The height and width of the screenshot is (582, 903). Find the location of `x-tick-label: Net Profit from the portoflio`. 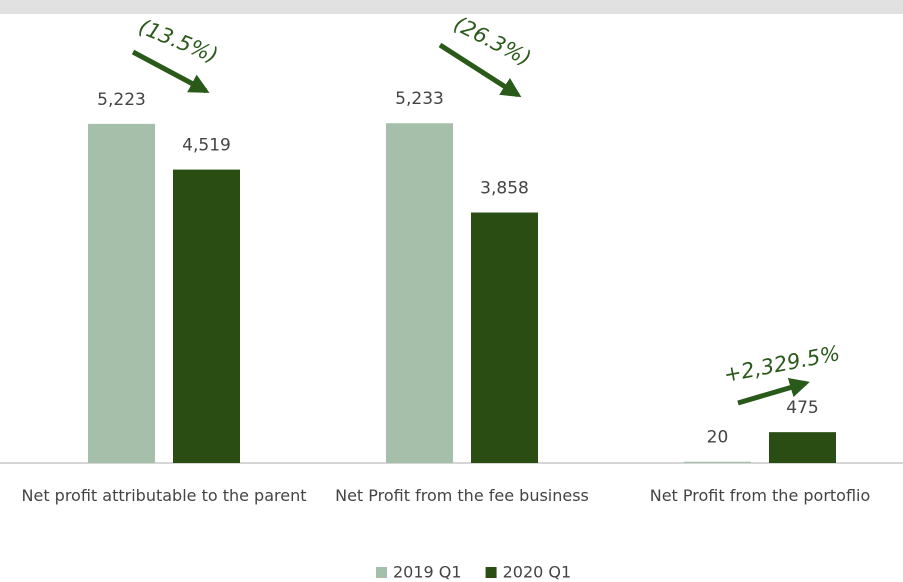

x-tick-label: Net Profit from the portoflio is located at coordinates (760, 495).